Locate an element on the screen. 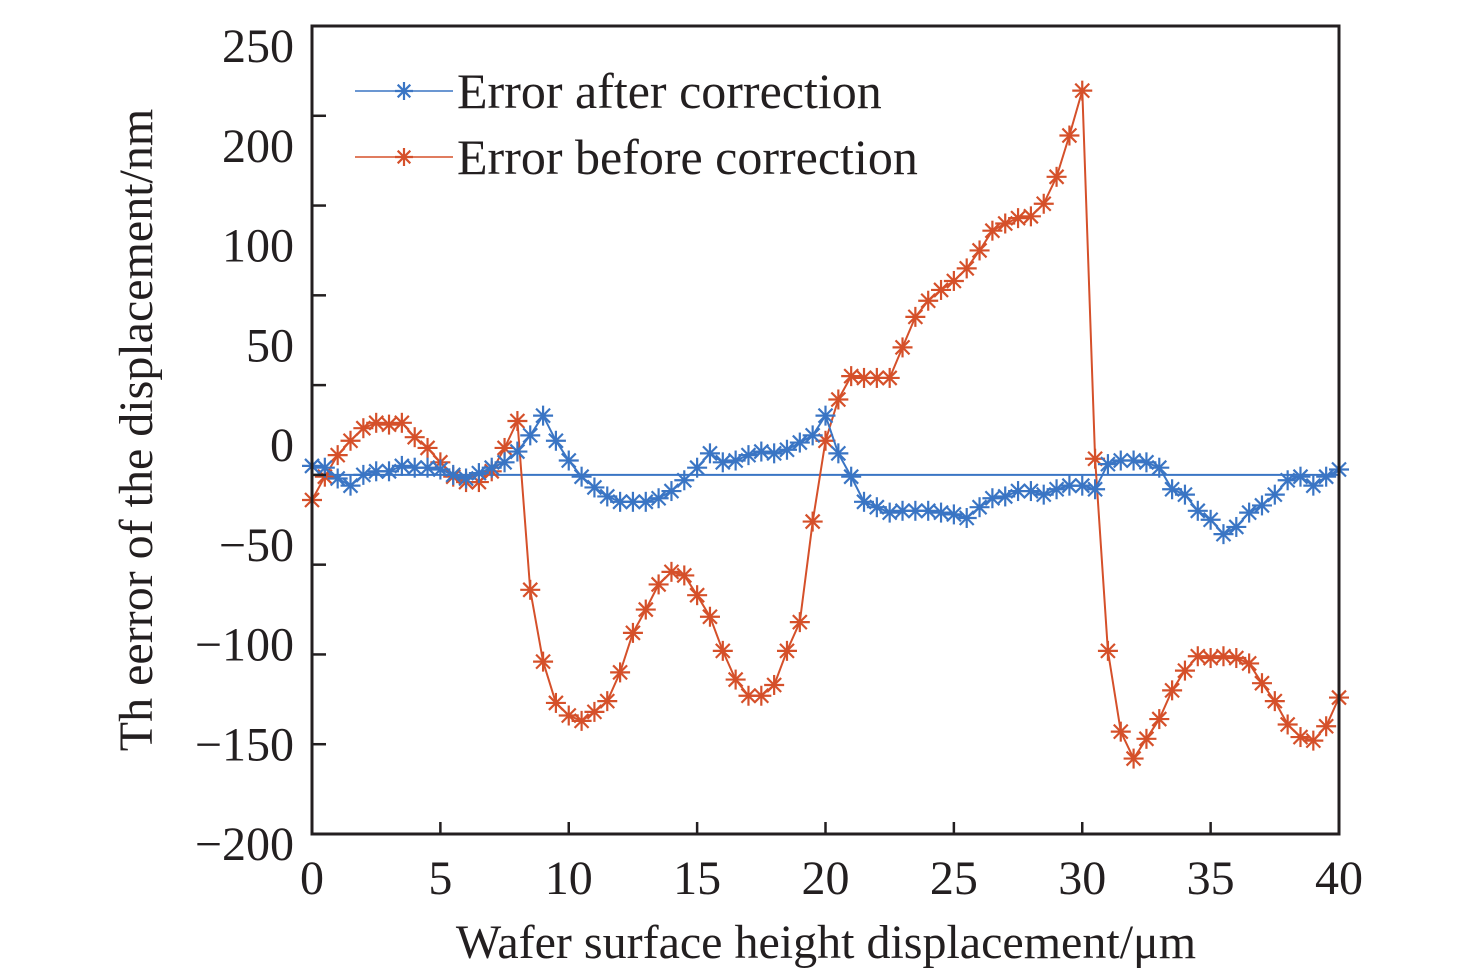 This screenshot has height=974, width=1476. x-axis-title: Wafer surface height displacement/μm is located at coordinates (826, 942).